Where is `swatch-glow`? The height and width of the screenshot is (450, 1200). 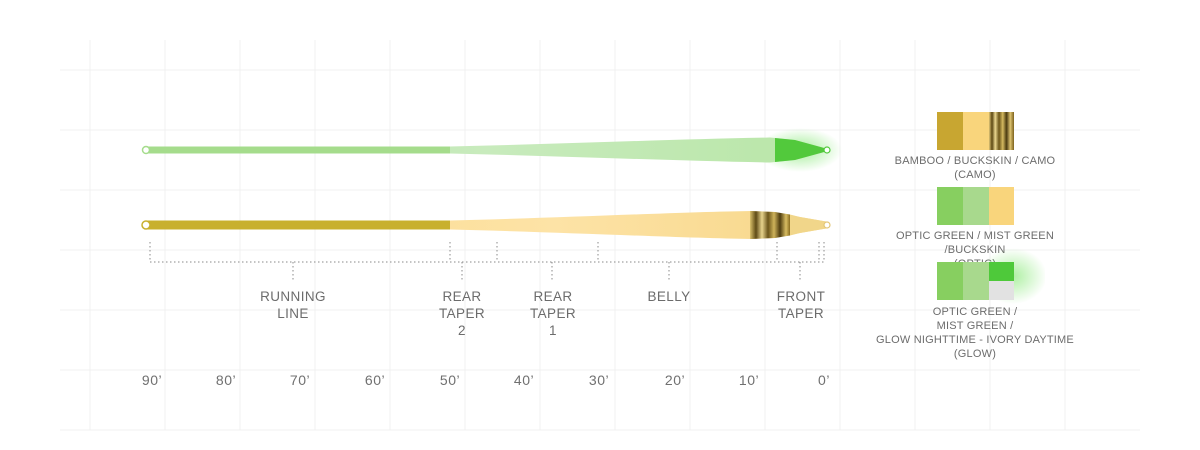 swatch-glow is located at coordinates (975, 281).